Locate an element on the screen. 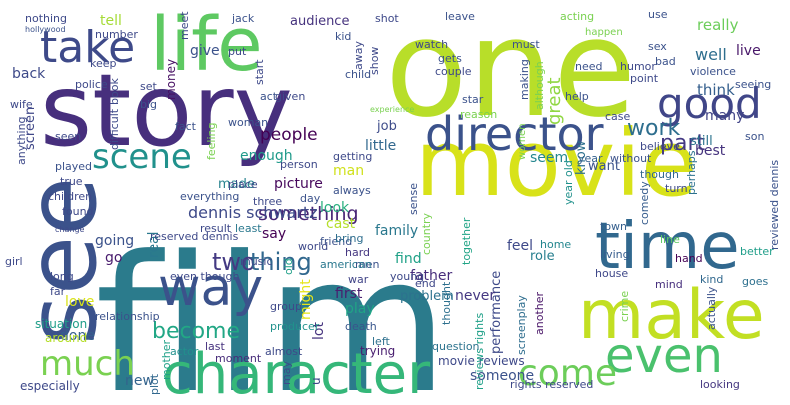 The height and width of the screenshot is (405, 790). word-year: year is located at coordinates (590, 158).